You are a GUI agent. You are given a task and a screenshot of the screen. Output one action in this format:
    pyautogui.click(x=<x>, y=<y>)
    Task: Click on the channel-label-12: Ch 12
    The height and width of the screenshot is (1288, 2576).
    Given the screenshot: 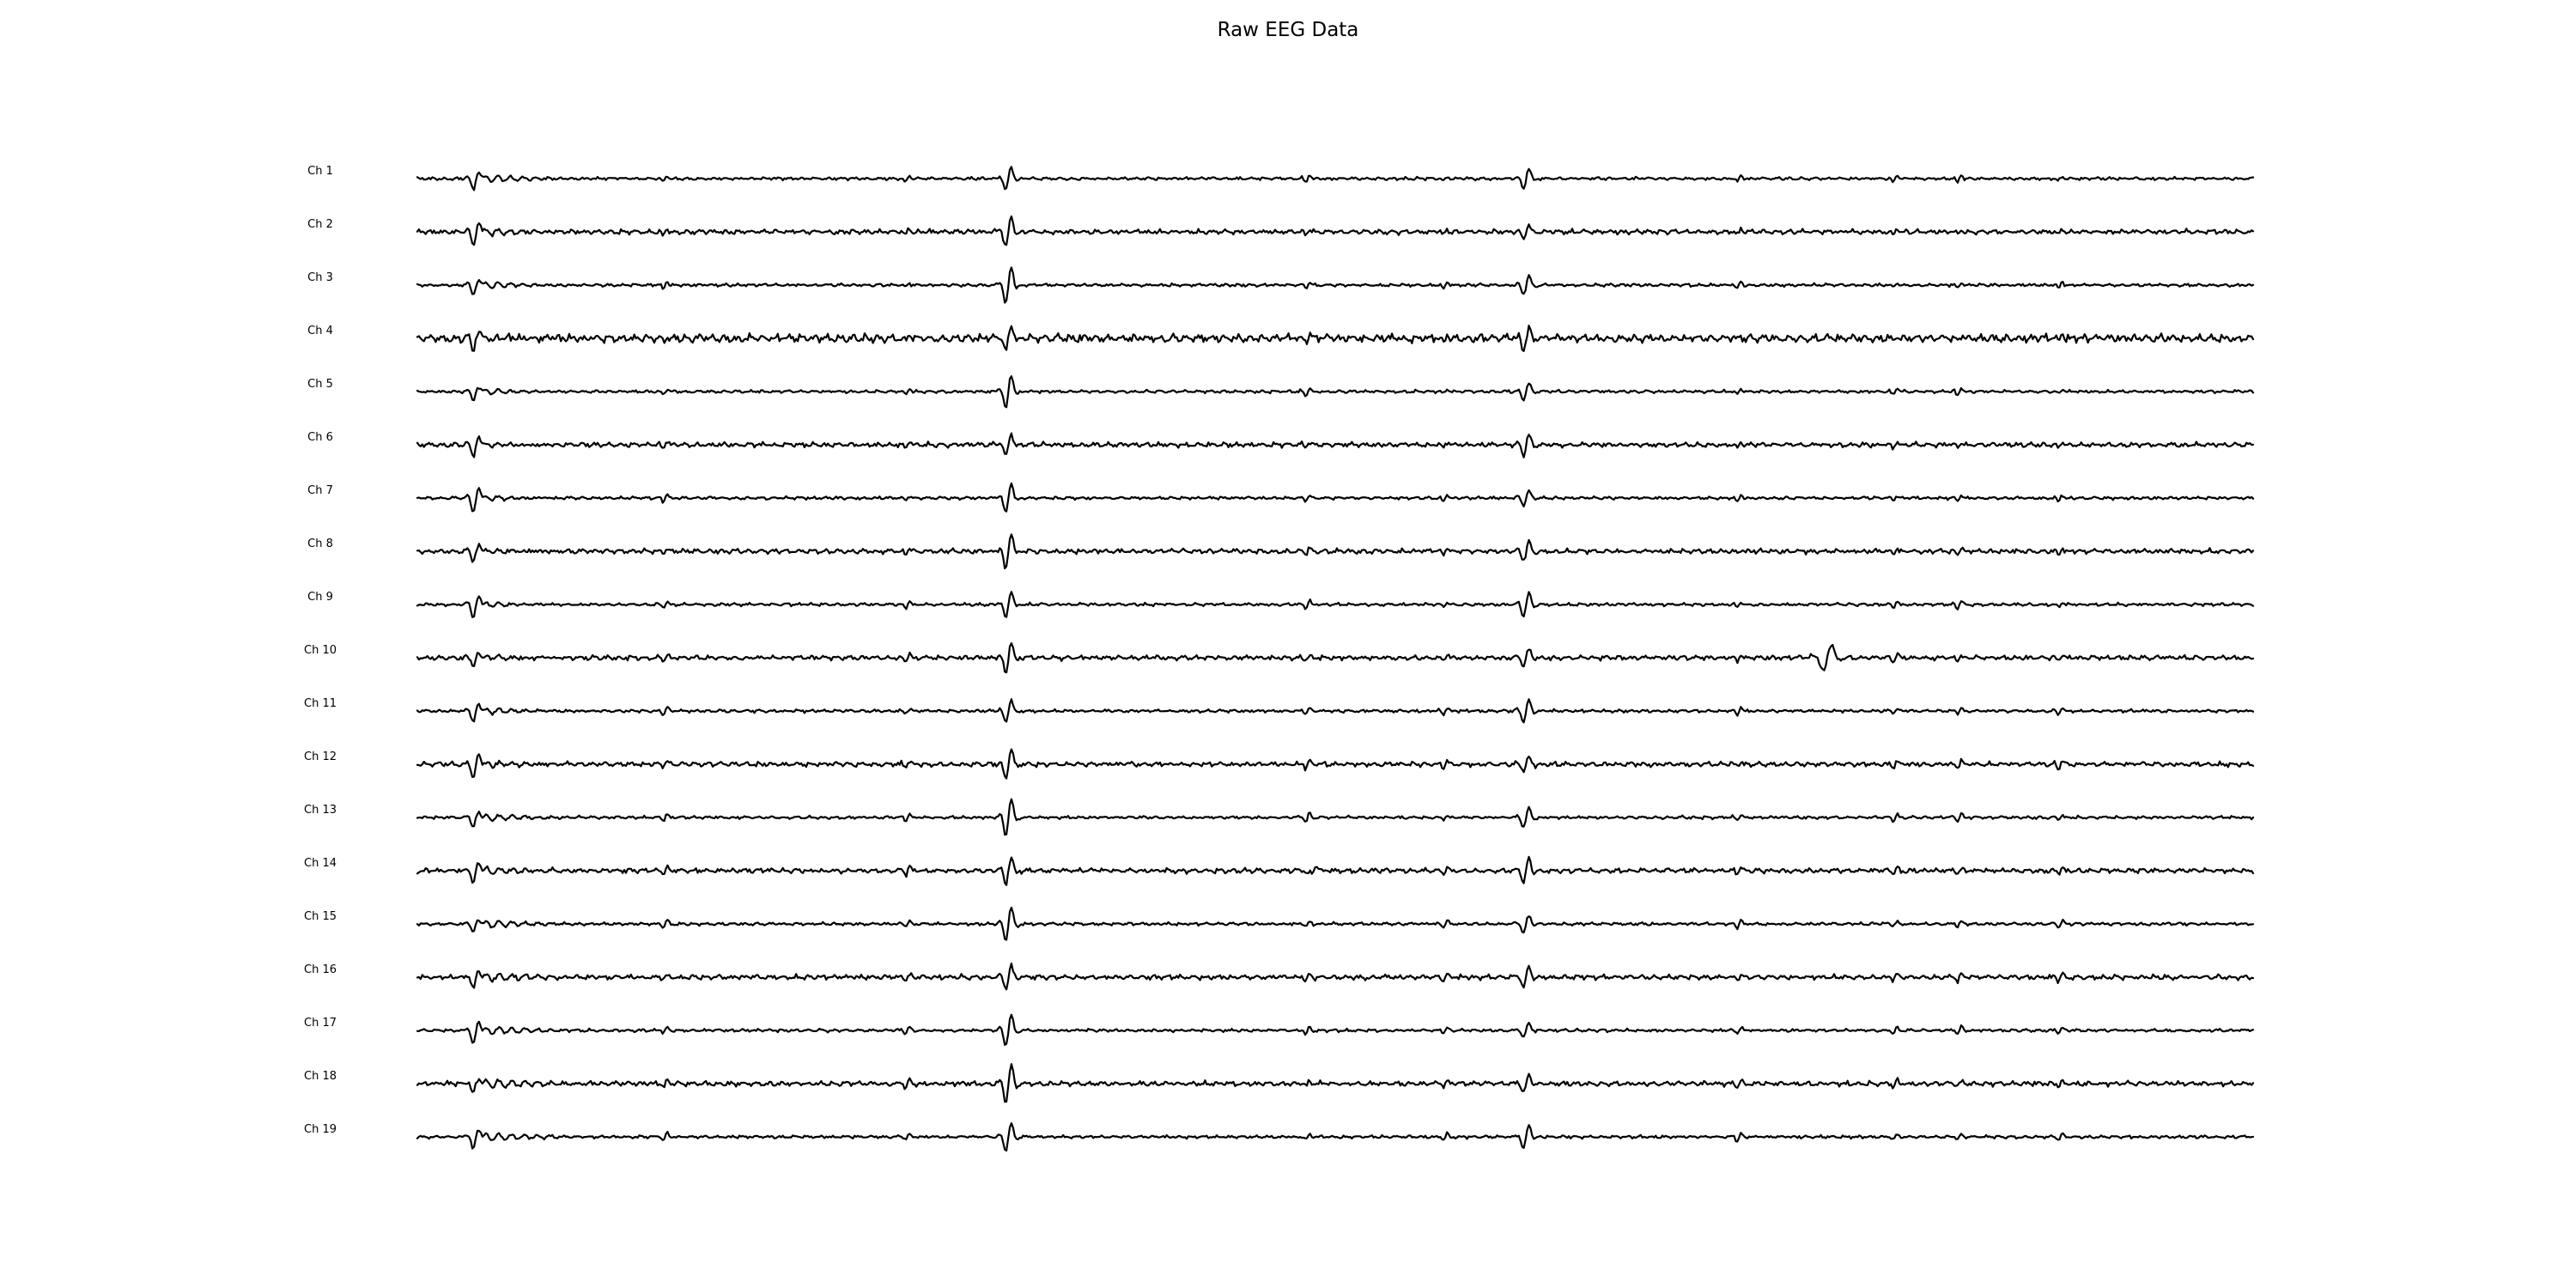 What is the action you would take?
    pyautogui.click(x=321, y=757)
    